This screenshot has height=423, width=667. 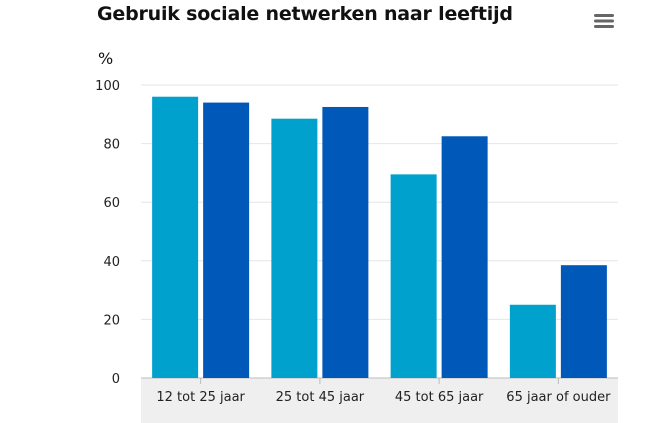 I want to click on chart-title: Gebruik sociale netwerken naar leeftijd, so click(x=305, y=14).